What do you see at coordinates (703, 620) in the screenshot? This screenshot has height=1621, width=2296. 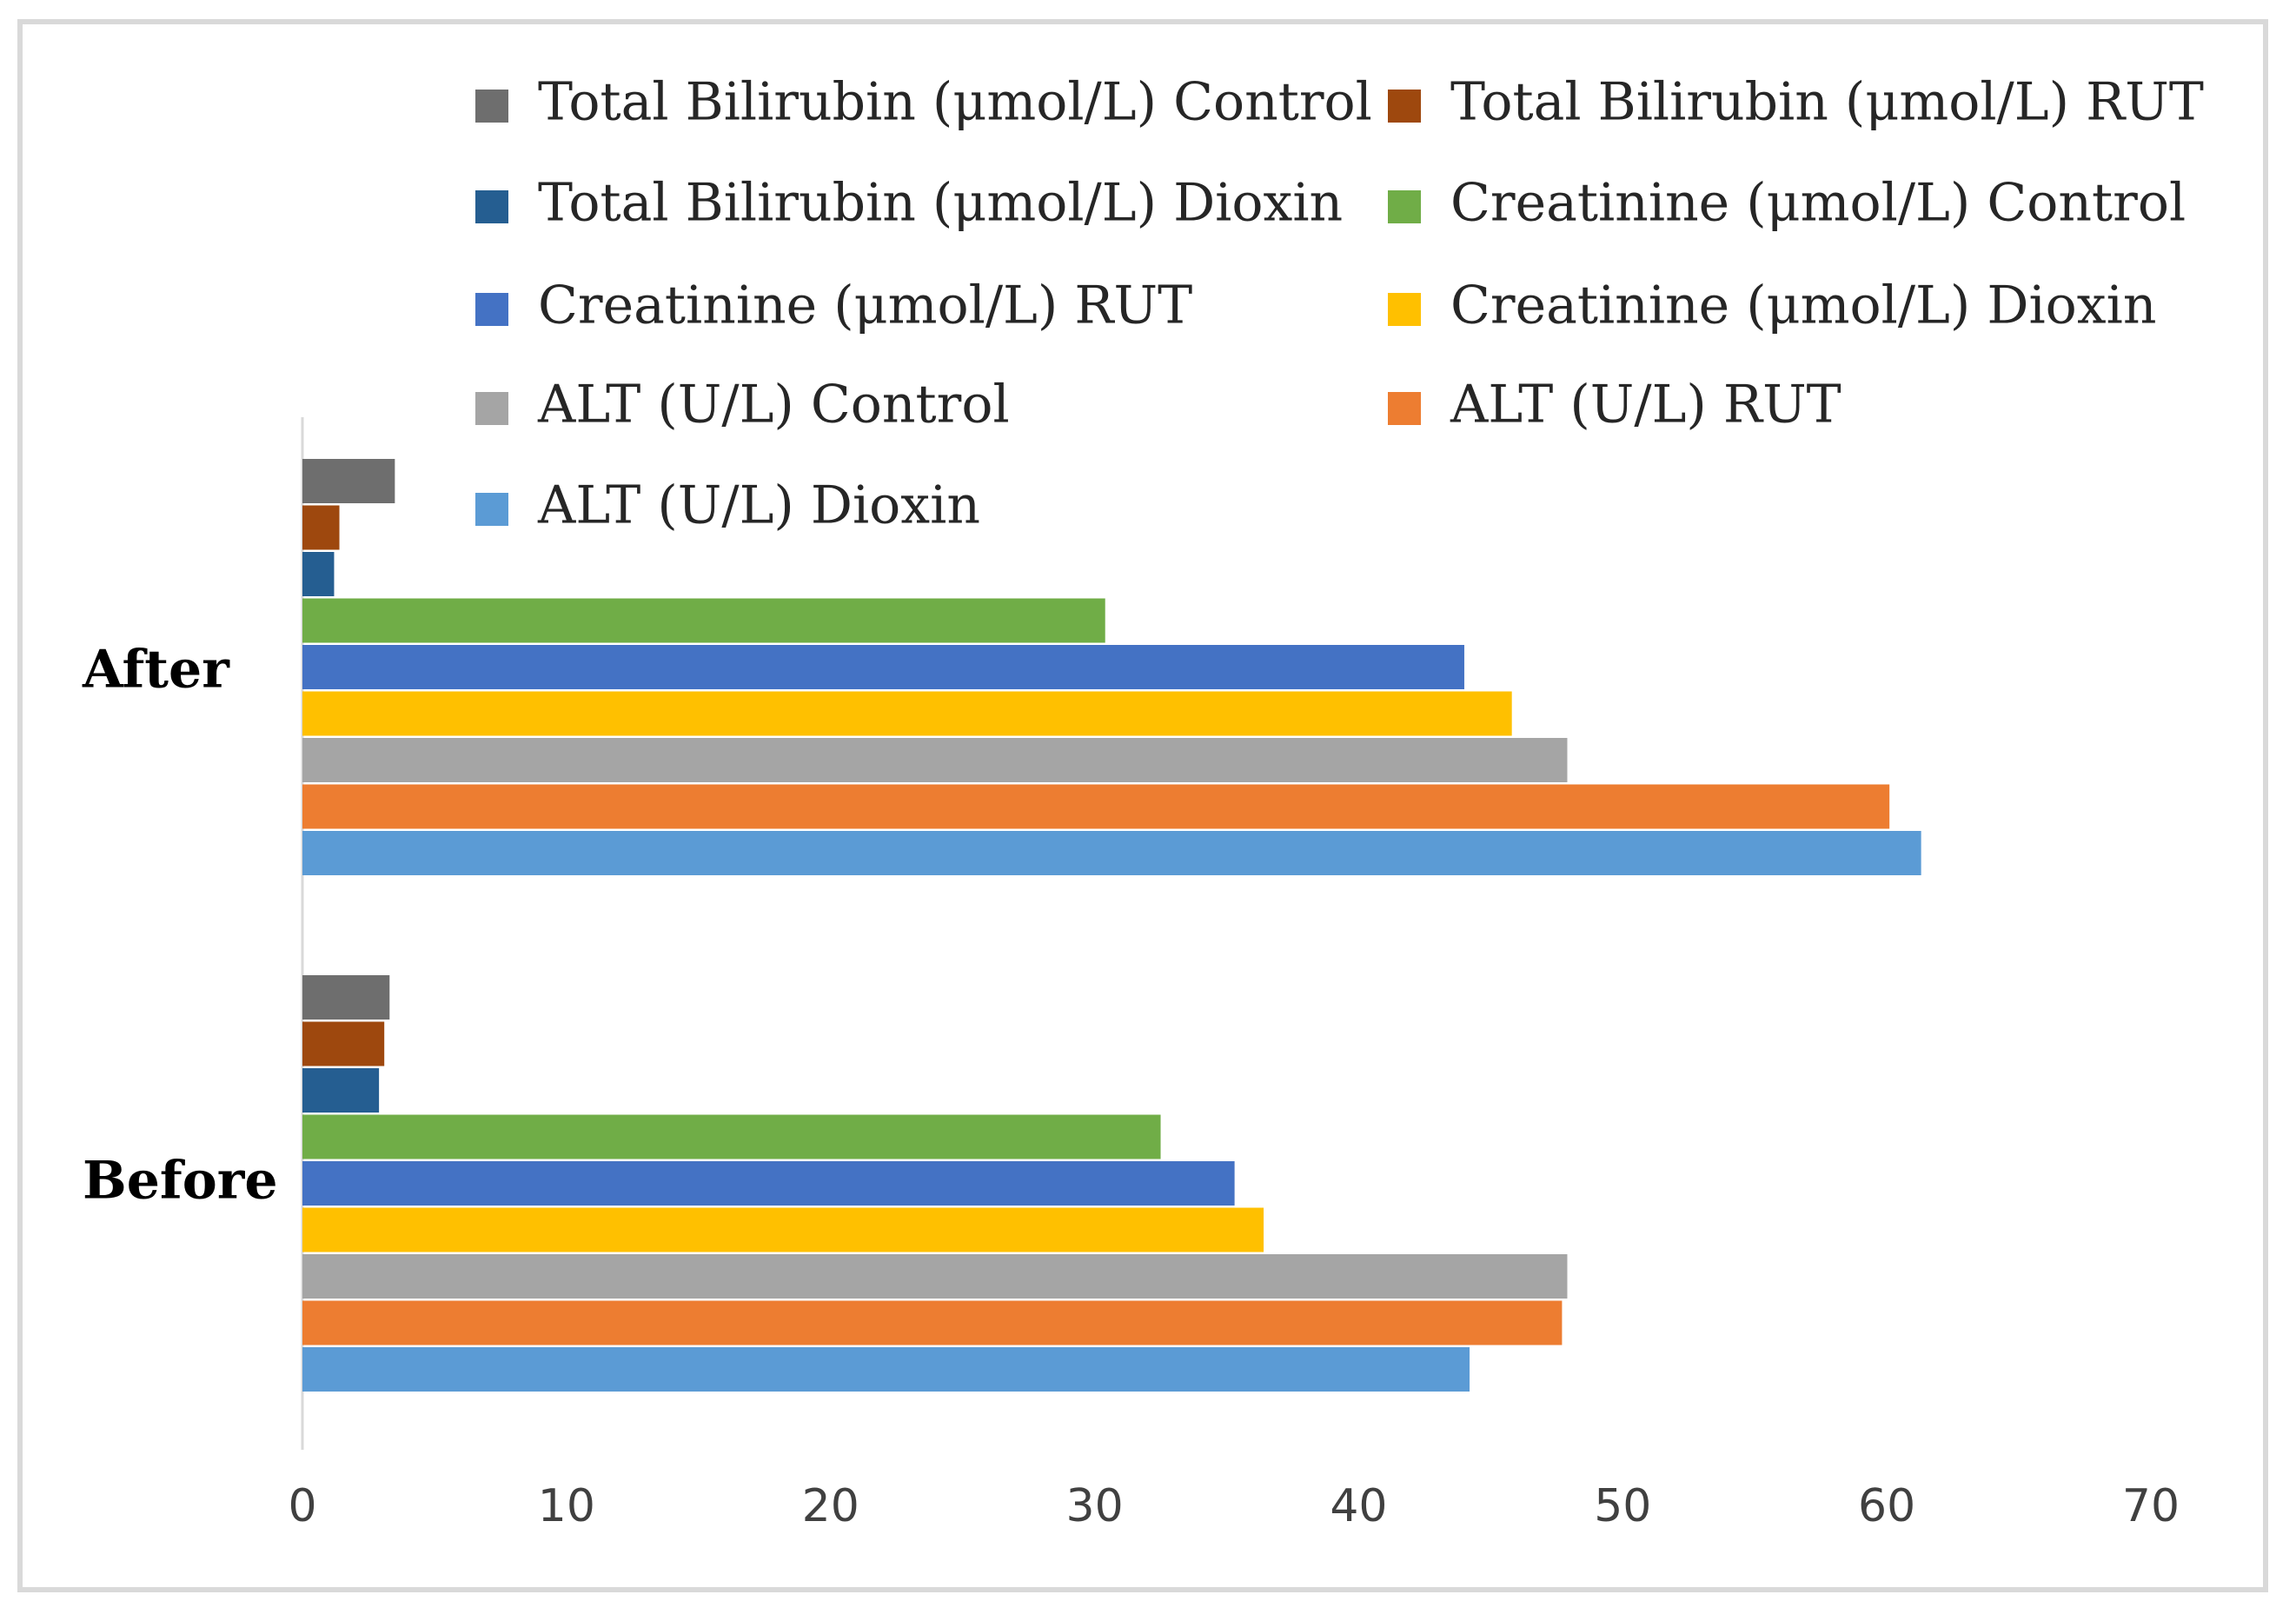 I see `bar-after-creatinine-umol-l-control` at bounding box center [703, 620].